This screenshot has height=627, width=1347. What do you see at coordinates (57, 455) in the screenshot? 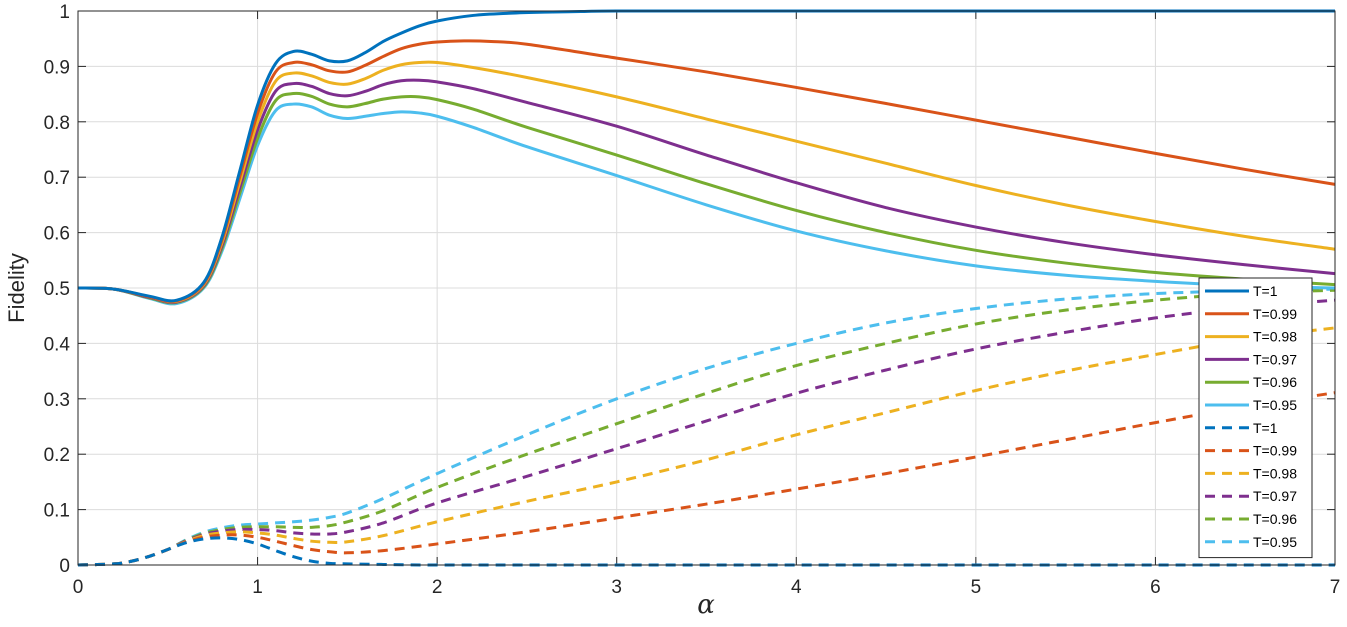
I see `y-tick-label: 0.2` at bounding box center [57, 455].